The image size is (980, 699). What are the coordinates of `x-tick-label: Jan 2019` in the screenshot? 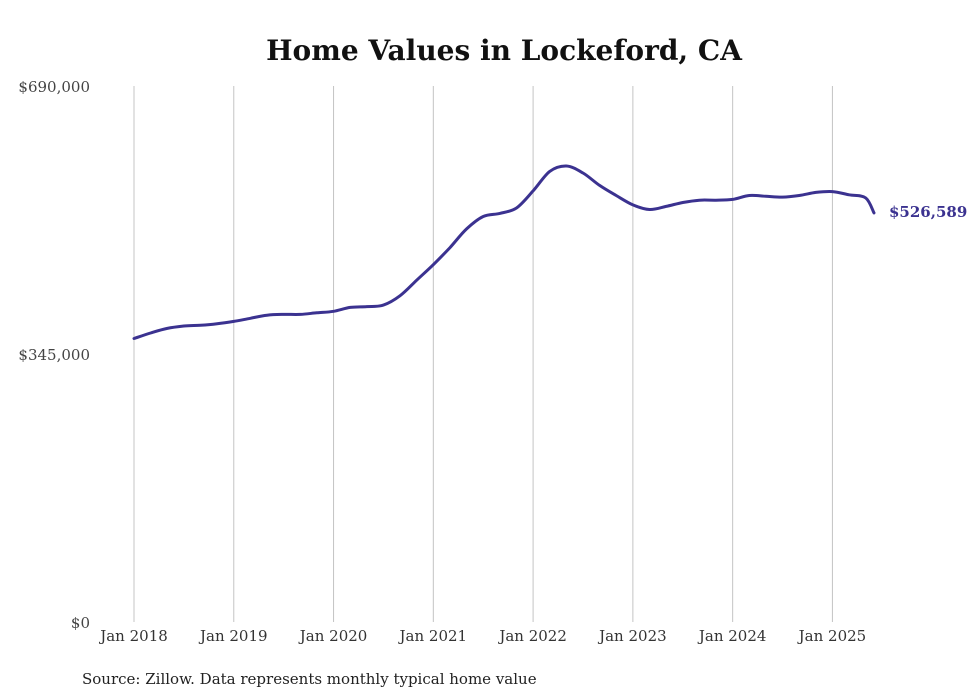 It's located at (233, 636).